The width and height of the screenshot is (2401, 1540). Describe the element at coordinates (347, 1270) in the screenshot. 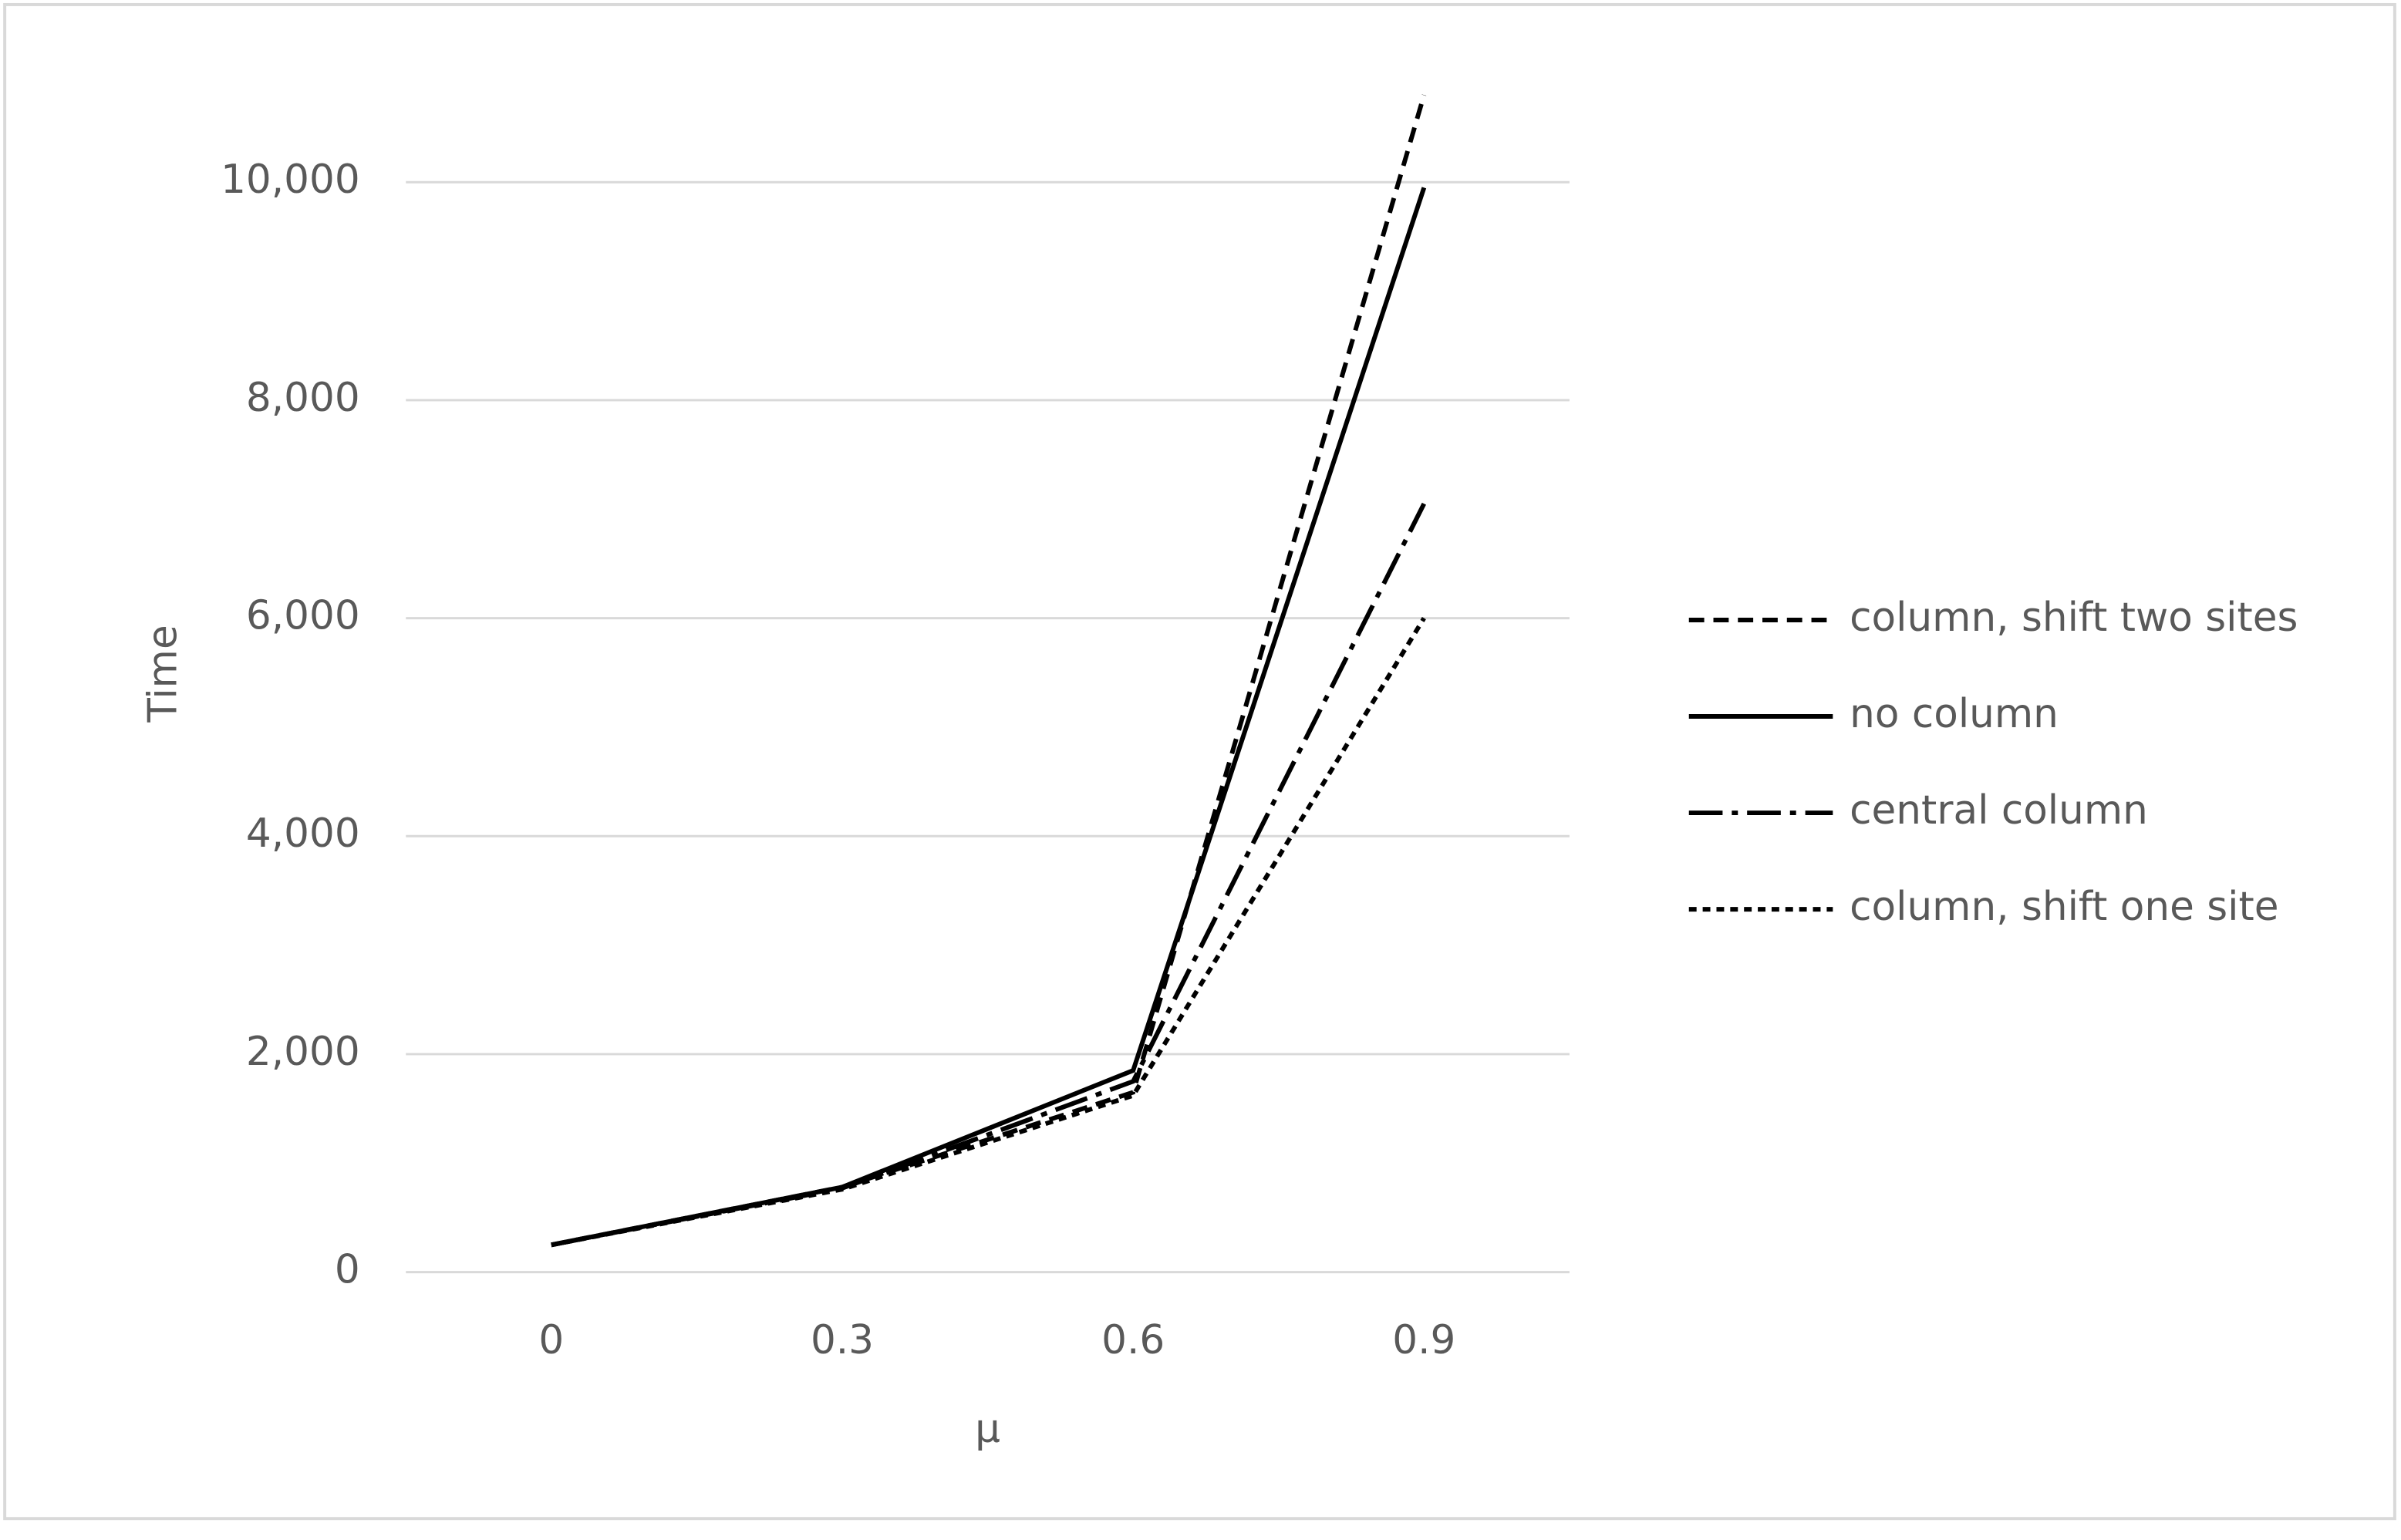

I see `y-tick-label: 0` at that location.